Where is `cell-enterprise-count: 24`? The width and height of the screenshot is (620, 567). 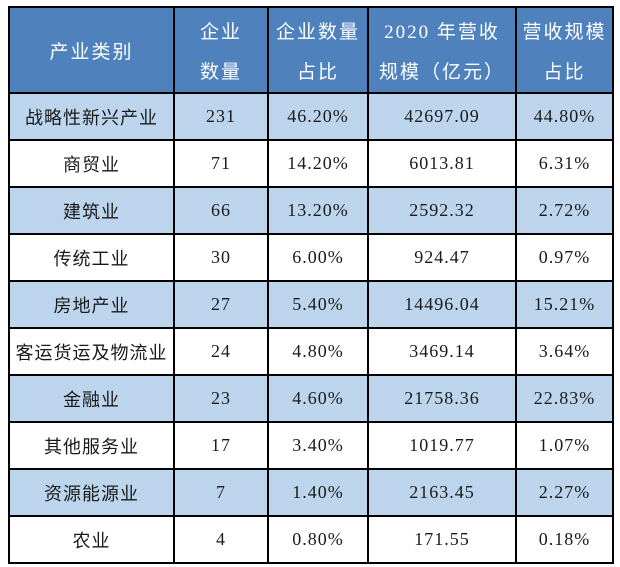 cell-enterprise-count: 24 is located at coordinates (221, 351).